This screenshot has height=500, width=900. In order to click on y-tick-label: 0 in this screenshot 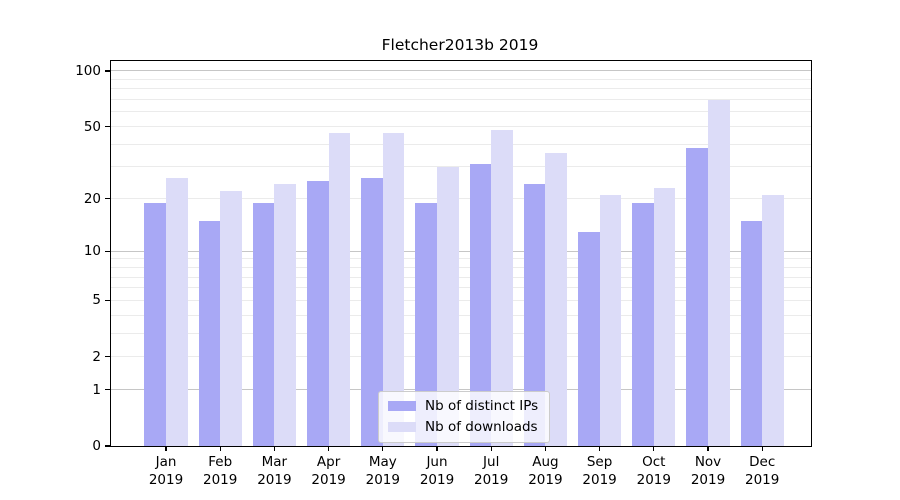, I will do `click(96, 446)`.